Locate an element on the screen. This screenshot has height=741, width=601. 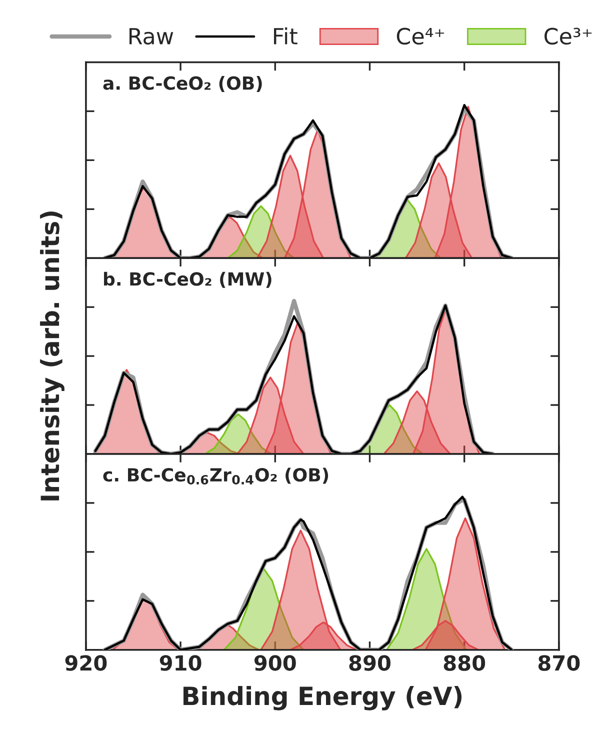
x-tick-label: 880 is located at coordinates (465, 663).